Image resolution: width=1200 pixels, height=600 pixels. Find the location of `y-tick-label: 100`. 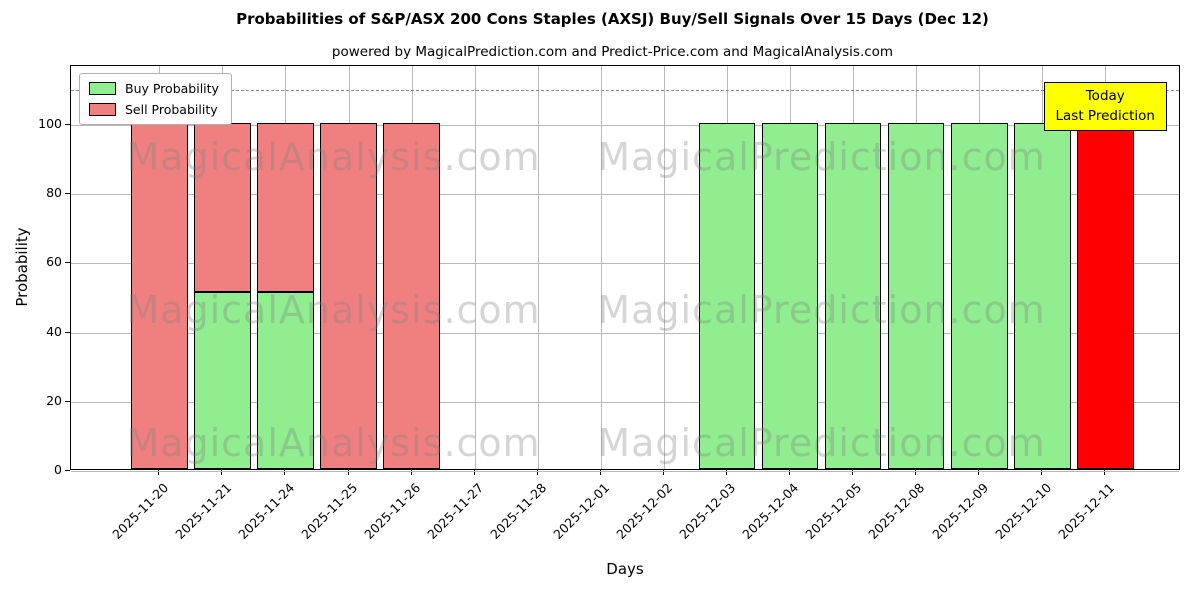

y-tick-label: 100 is located at coordinates (50, 123).